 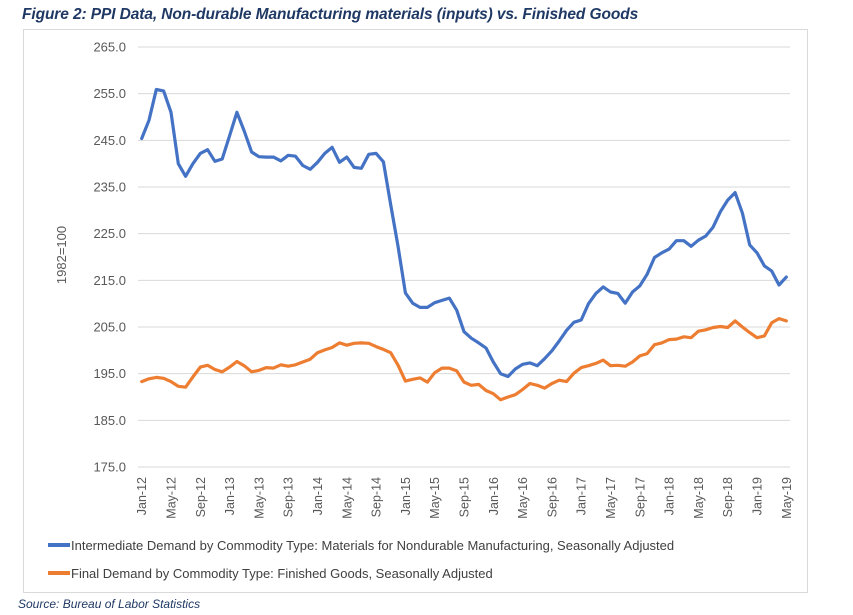 I want to click on x-tick-label: May-13, so click(x=259, y=498).